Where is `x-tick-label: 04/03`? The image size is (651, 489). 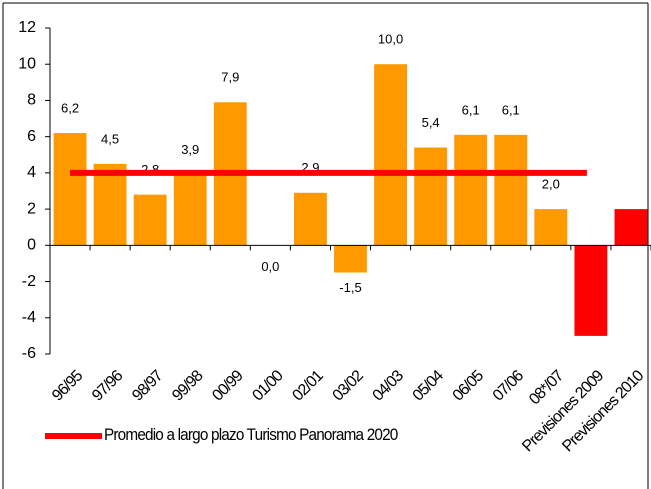
x-tick-label: 04/03 is located at coordinates (389, 386).